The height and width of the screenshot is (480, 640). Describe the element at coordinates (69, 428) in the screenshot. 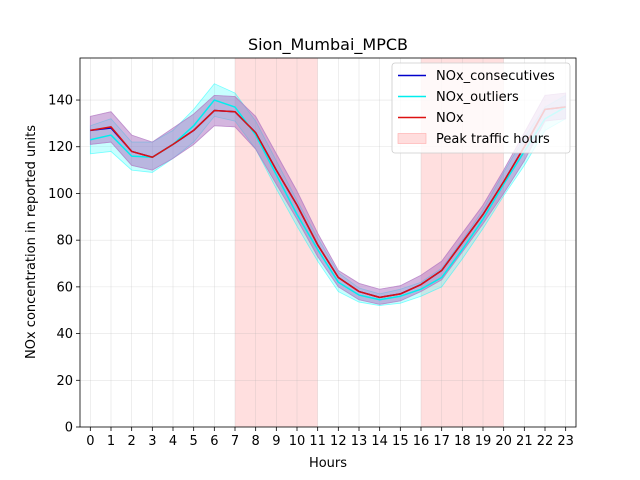

I see `y-tick-label: 0` at that location.